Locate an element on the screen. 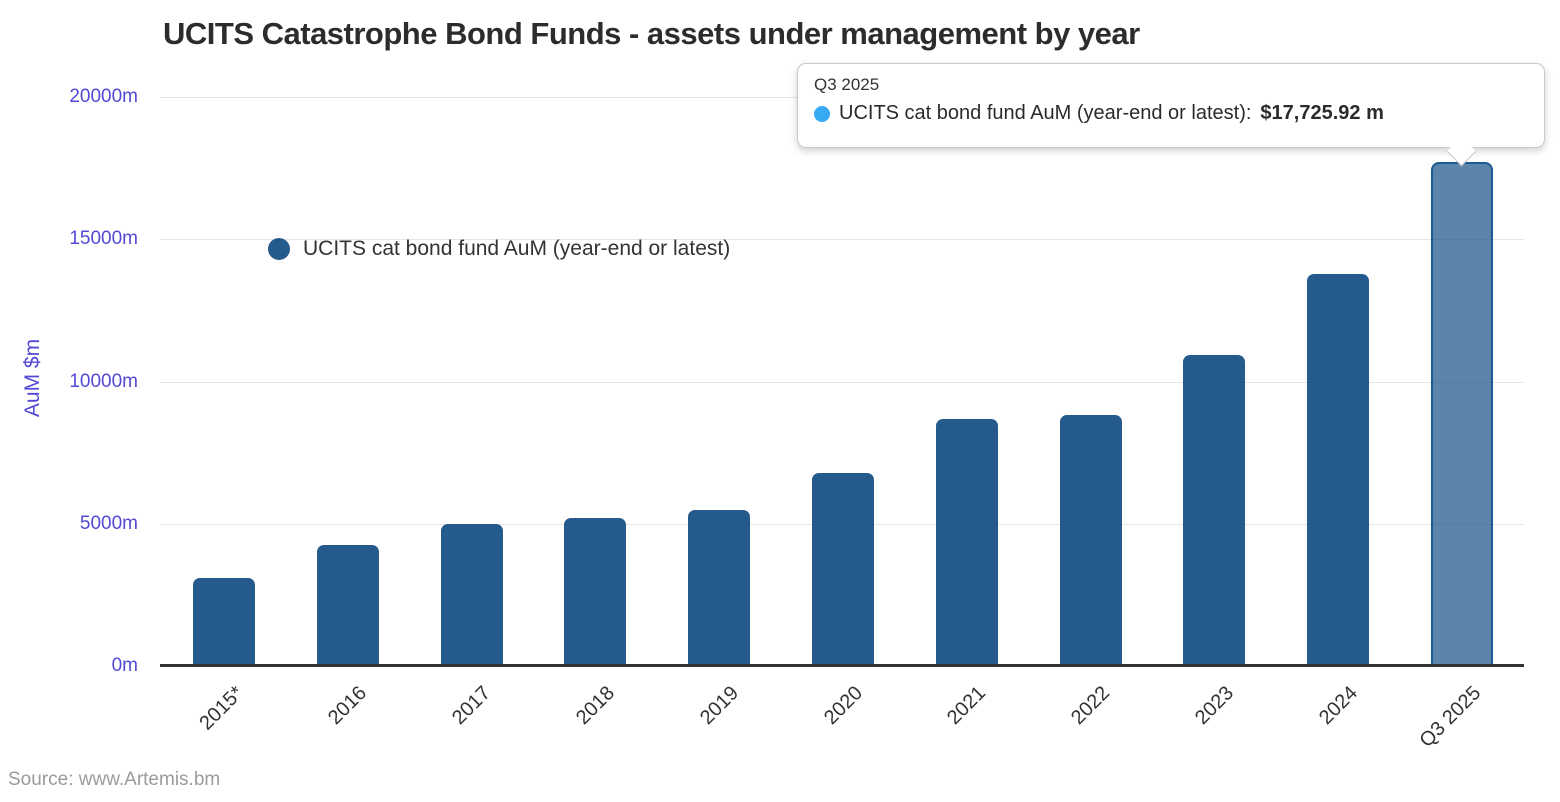 The height and width of the screenshot is (802, 1560). bar-slot-2023 is located at coordinates (1215, 381).